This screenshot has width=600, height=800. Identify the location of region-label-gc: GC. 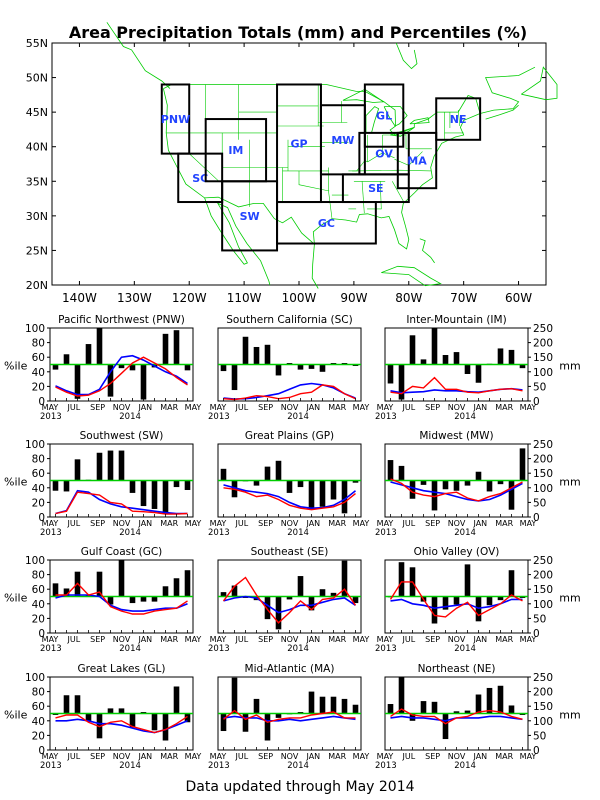
(326, 223).